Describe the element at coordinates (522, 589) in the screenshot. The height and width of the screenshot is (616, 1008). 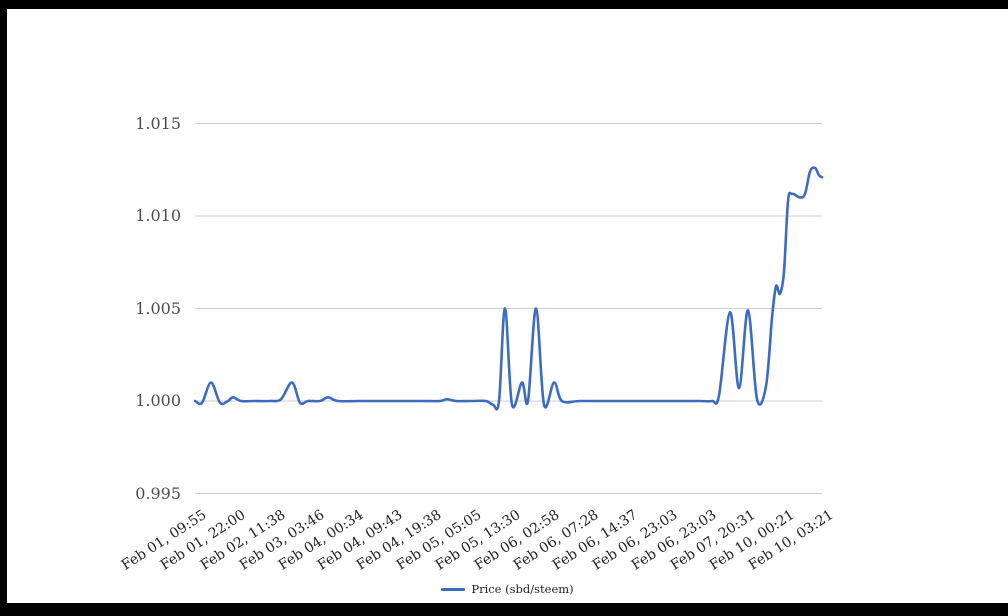
I see `legend-label: Price (sbd/steem)` at that location.